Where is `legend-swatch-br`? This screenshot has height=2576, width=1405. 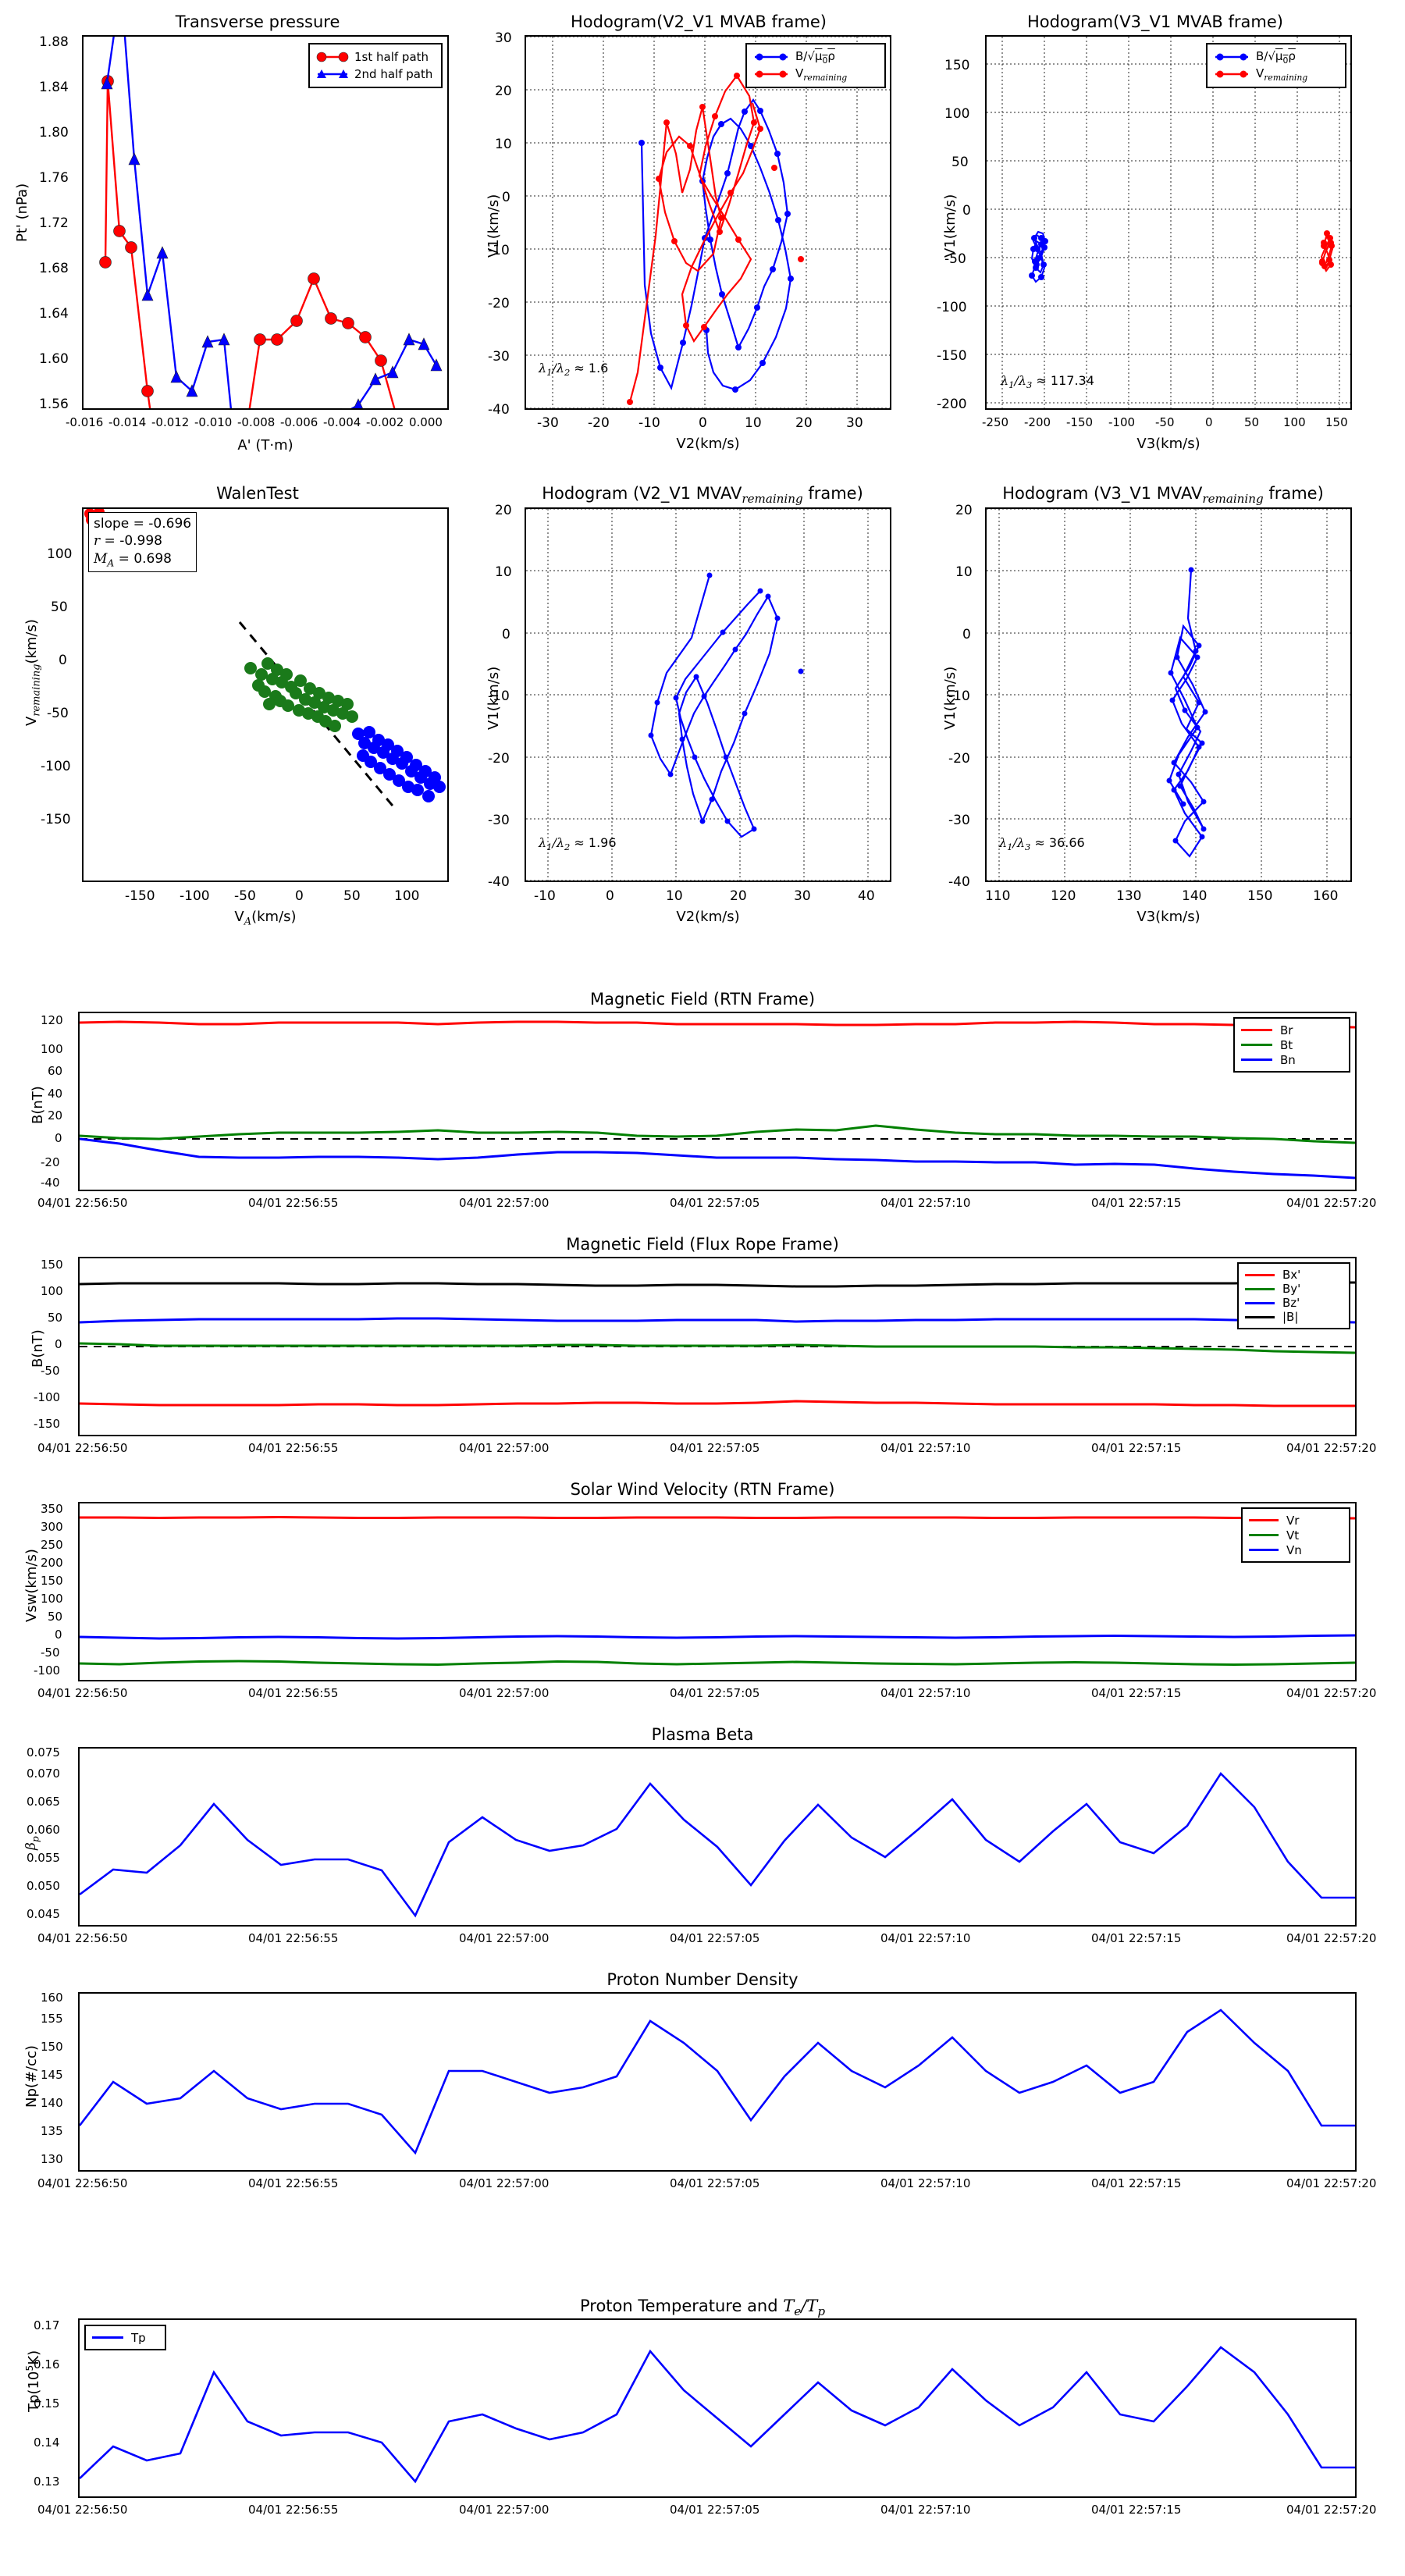
legend-swatch-br is located at coordinates (1256, 1030).